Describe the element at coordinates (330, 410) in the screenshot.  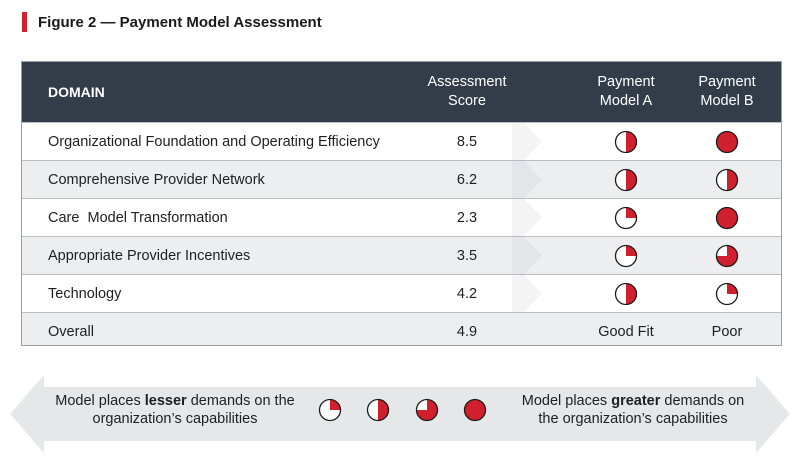
I see `harvey-ball-quarter-icon` at that location.